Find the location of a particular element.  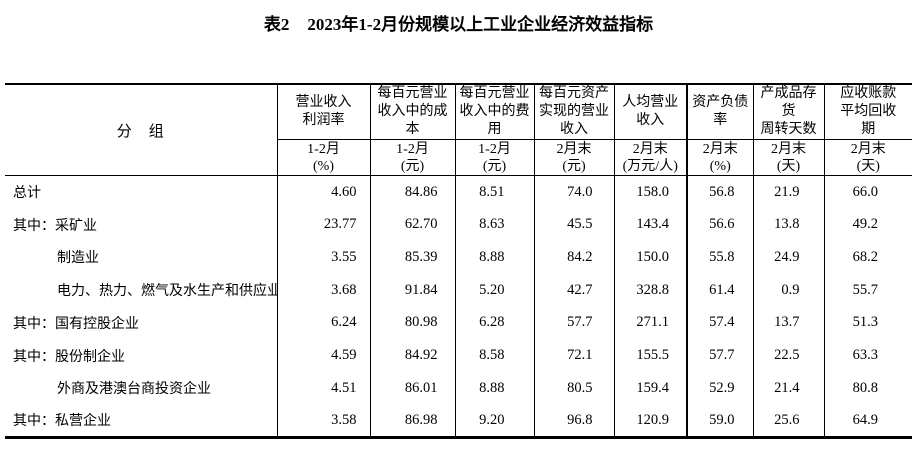

page-title: 表2 2023年1-2月份规模以上工业企业经济效益指标 is located at coordinates (458, 24).